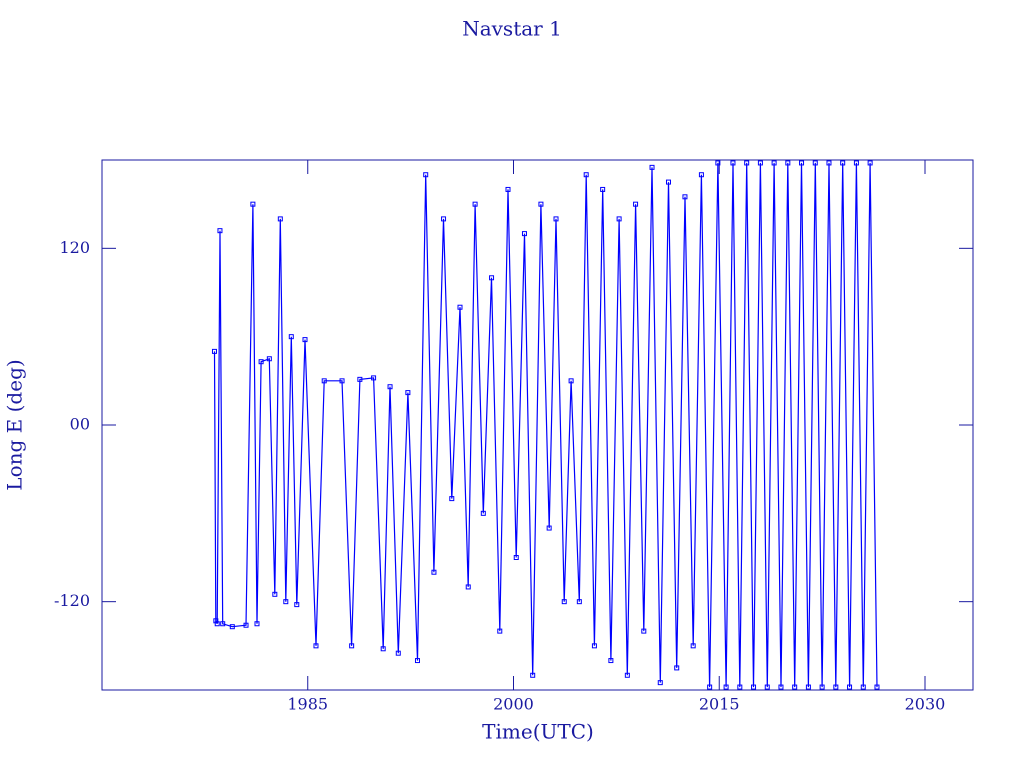 This screenshot has height=768, width=1024. I want to click on x-axis-label: Time(UTC), so click(538, 732).